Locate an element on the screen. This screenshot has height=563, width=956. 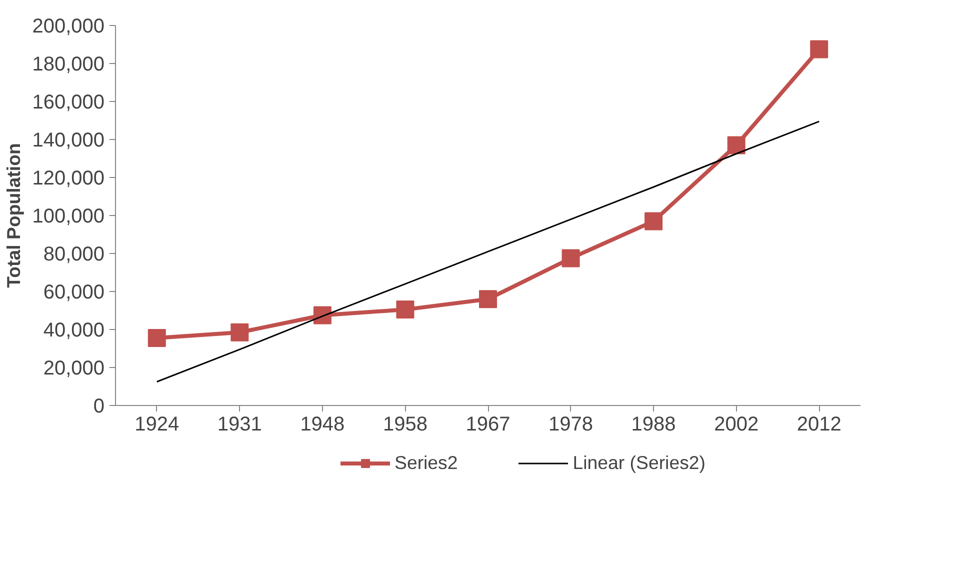
y-tick-label: 0 is located at coordinates (98, 407).